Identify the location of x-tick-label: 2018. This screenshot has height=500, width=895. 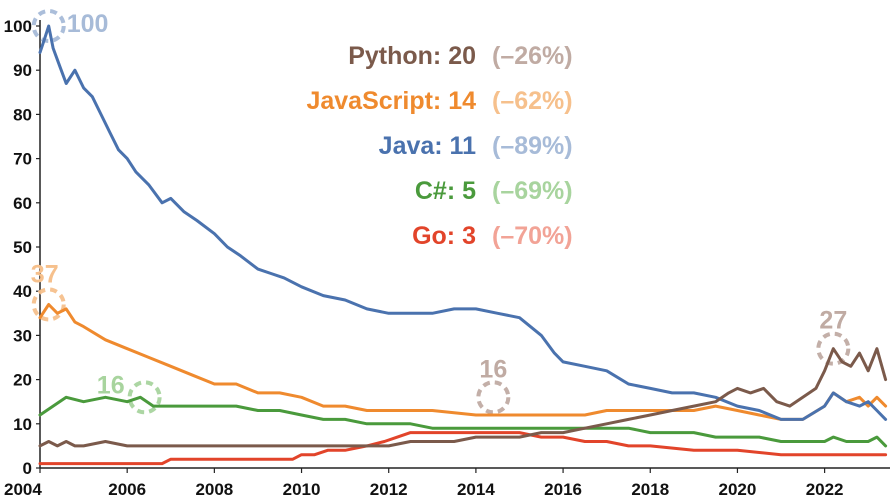
(650, 489).